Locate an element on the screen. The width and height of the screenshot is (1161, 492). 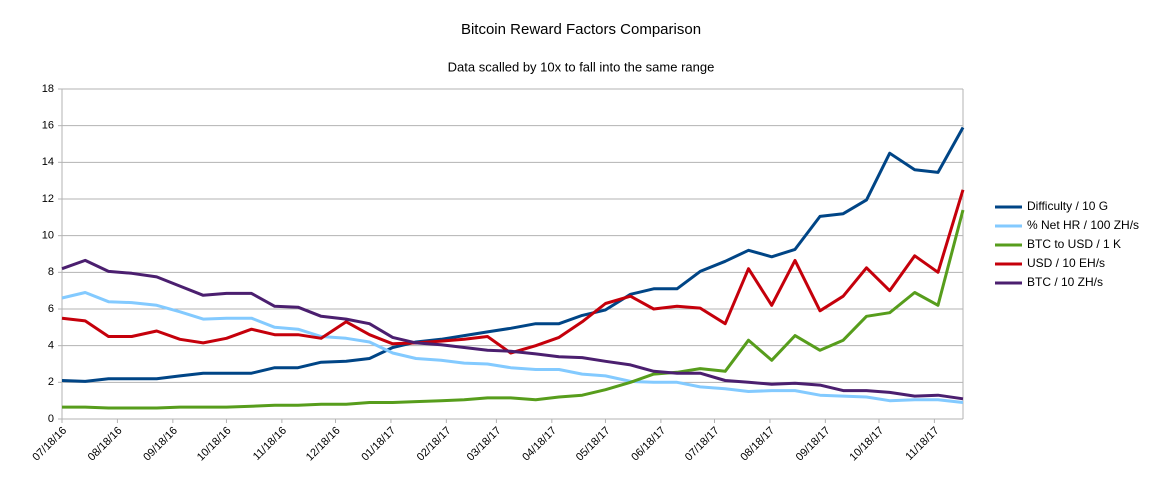
x-tick-label: 09/18/16 is located at coordinates (160, 444).